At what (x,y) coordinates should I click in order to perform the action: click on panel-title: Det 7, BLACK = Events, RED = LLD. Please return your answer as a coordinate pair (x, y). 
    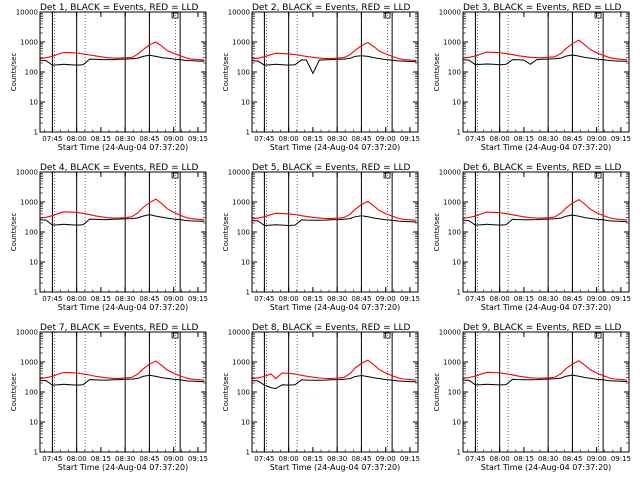
    Looking at the image, I should click on (119, 328).